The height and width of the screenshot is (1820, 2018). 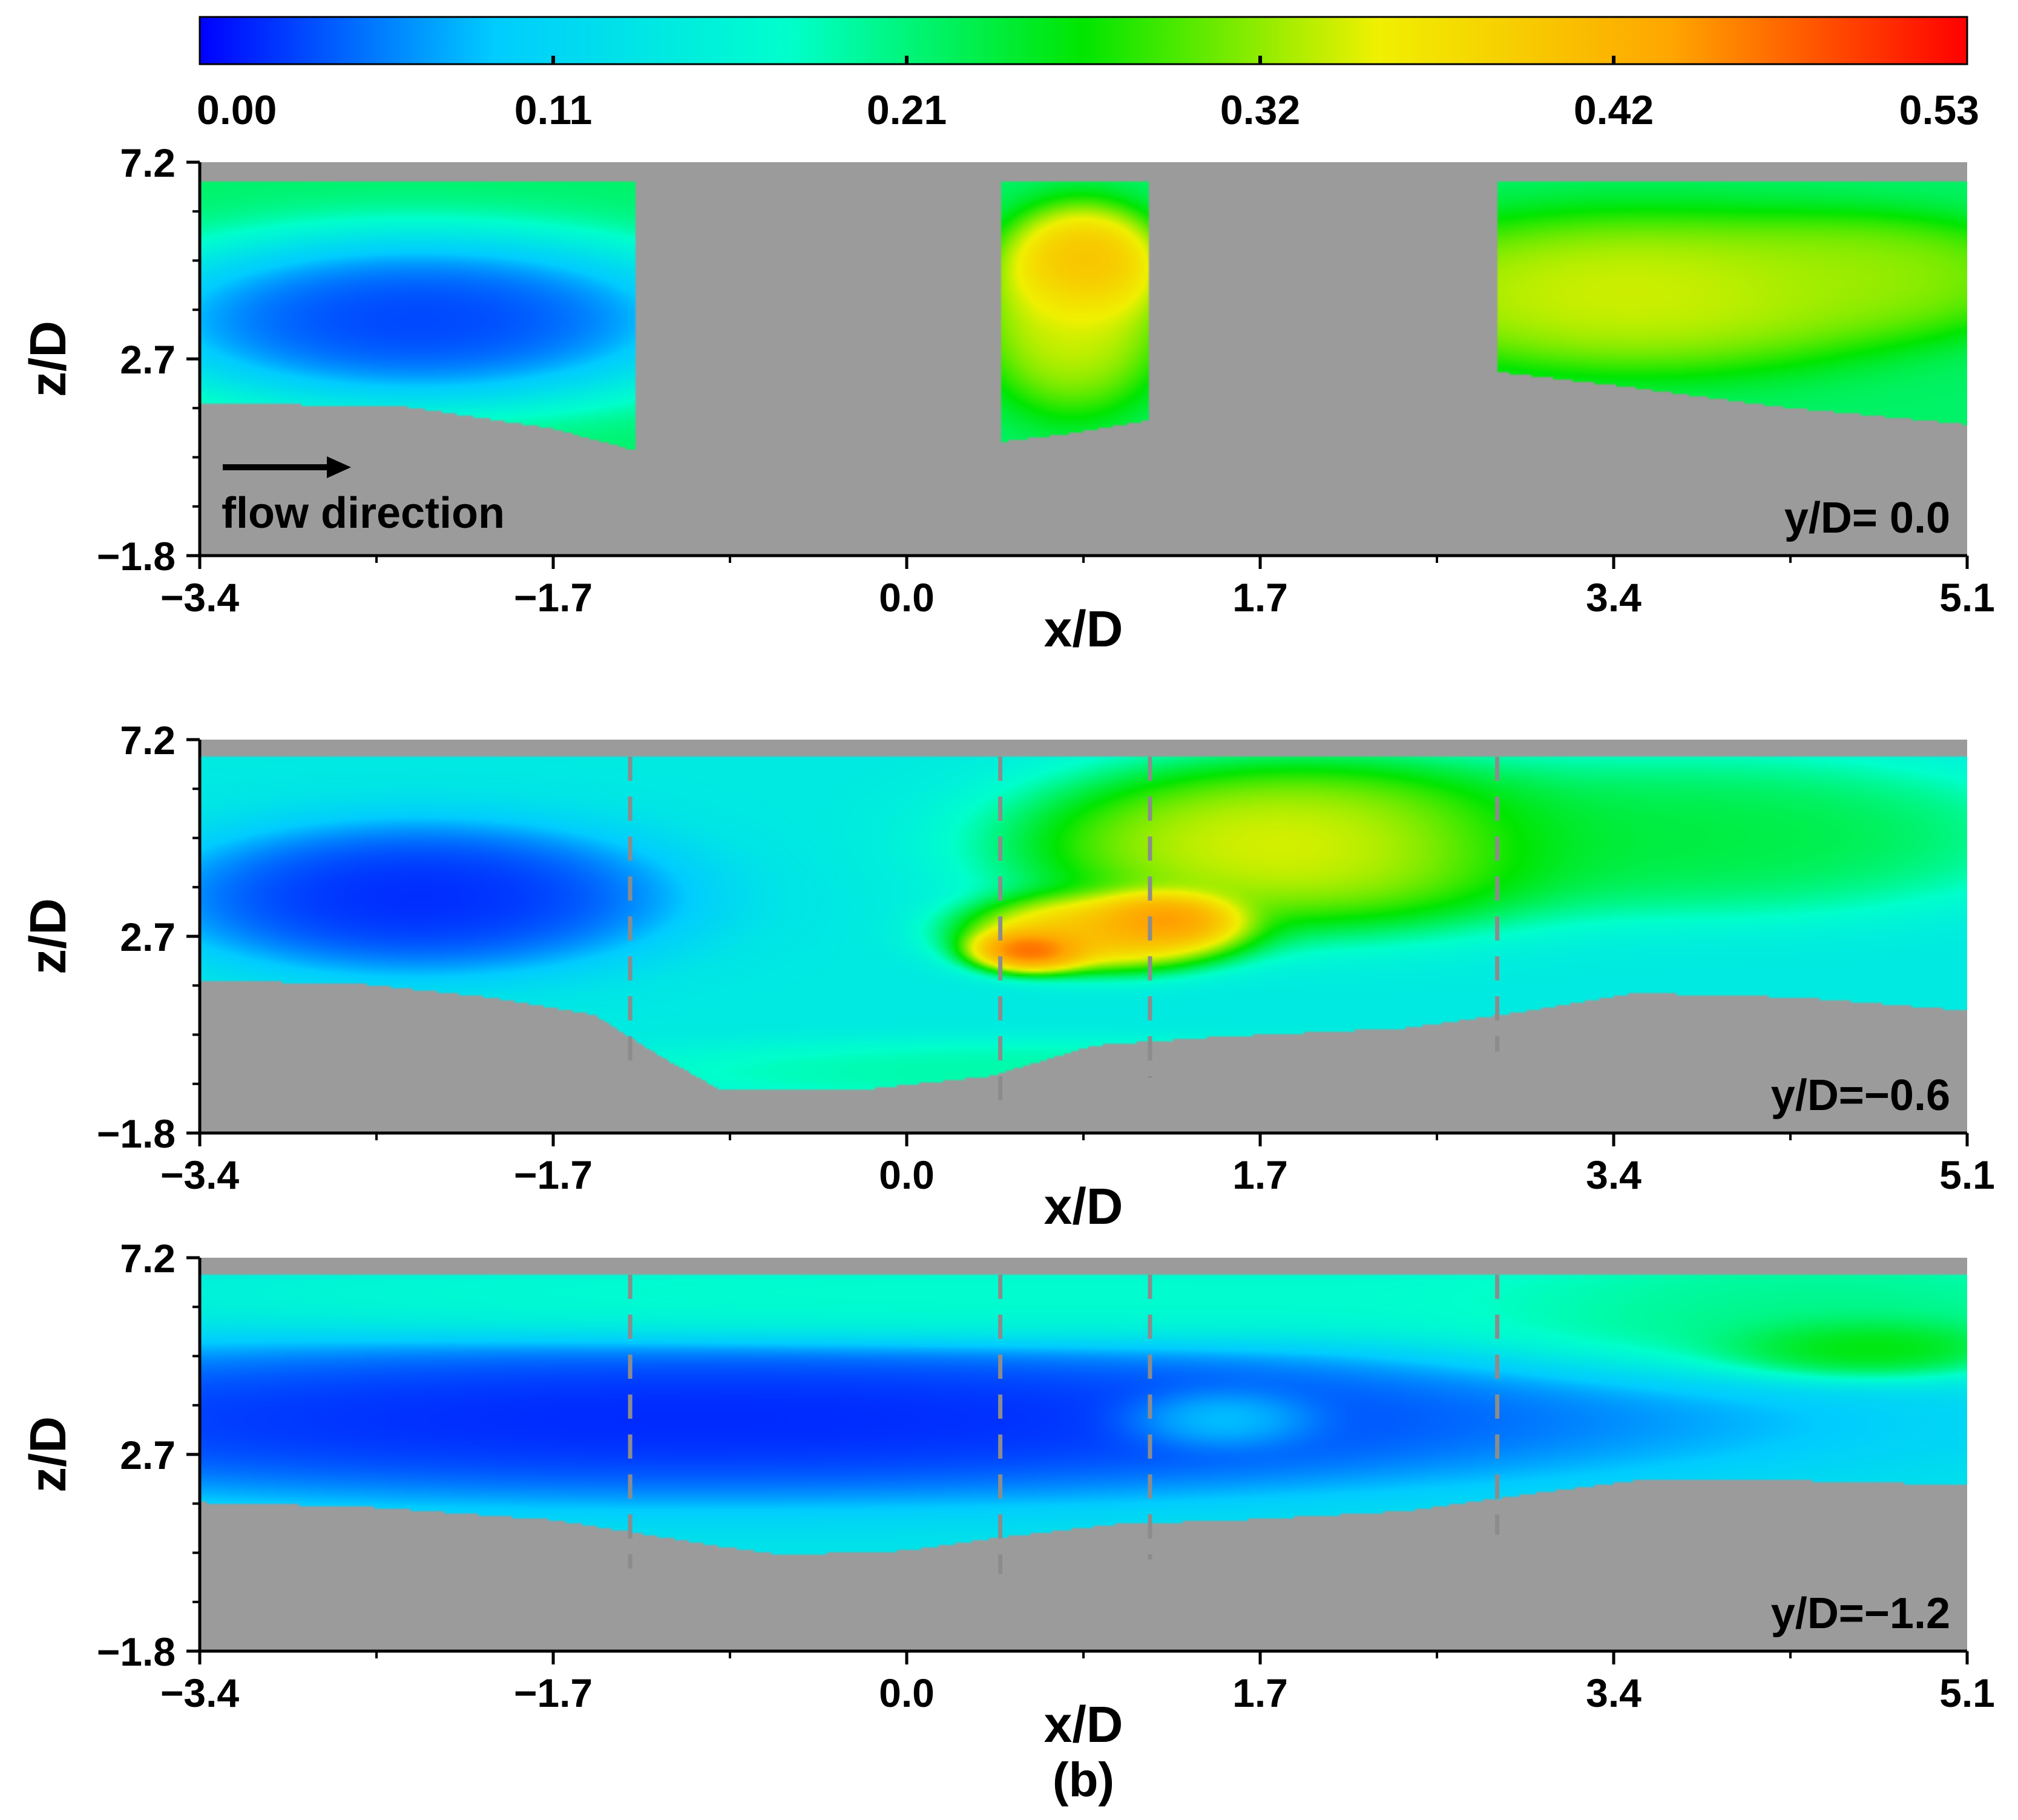 I want to click on colorbar-tick-label: 0.00, so click(x=237, y=110).